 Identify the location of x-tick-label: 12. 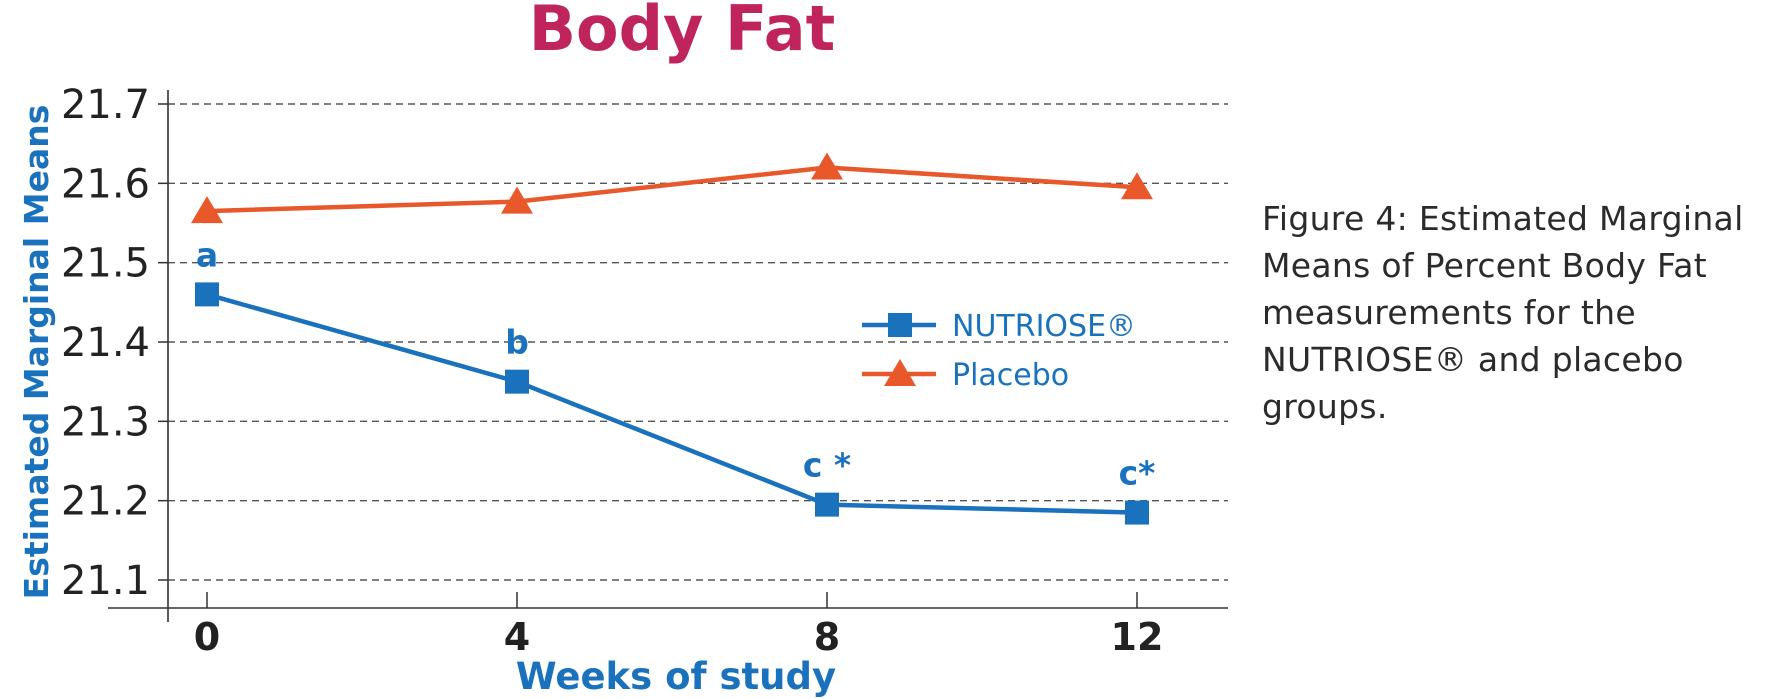
(1137, 637).